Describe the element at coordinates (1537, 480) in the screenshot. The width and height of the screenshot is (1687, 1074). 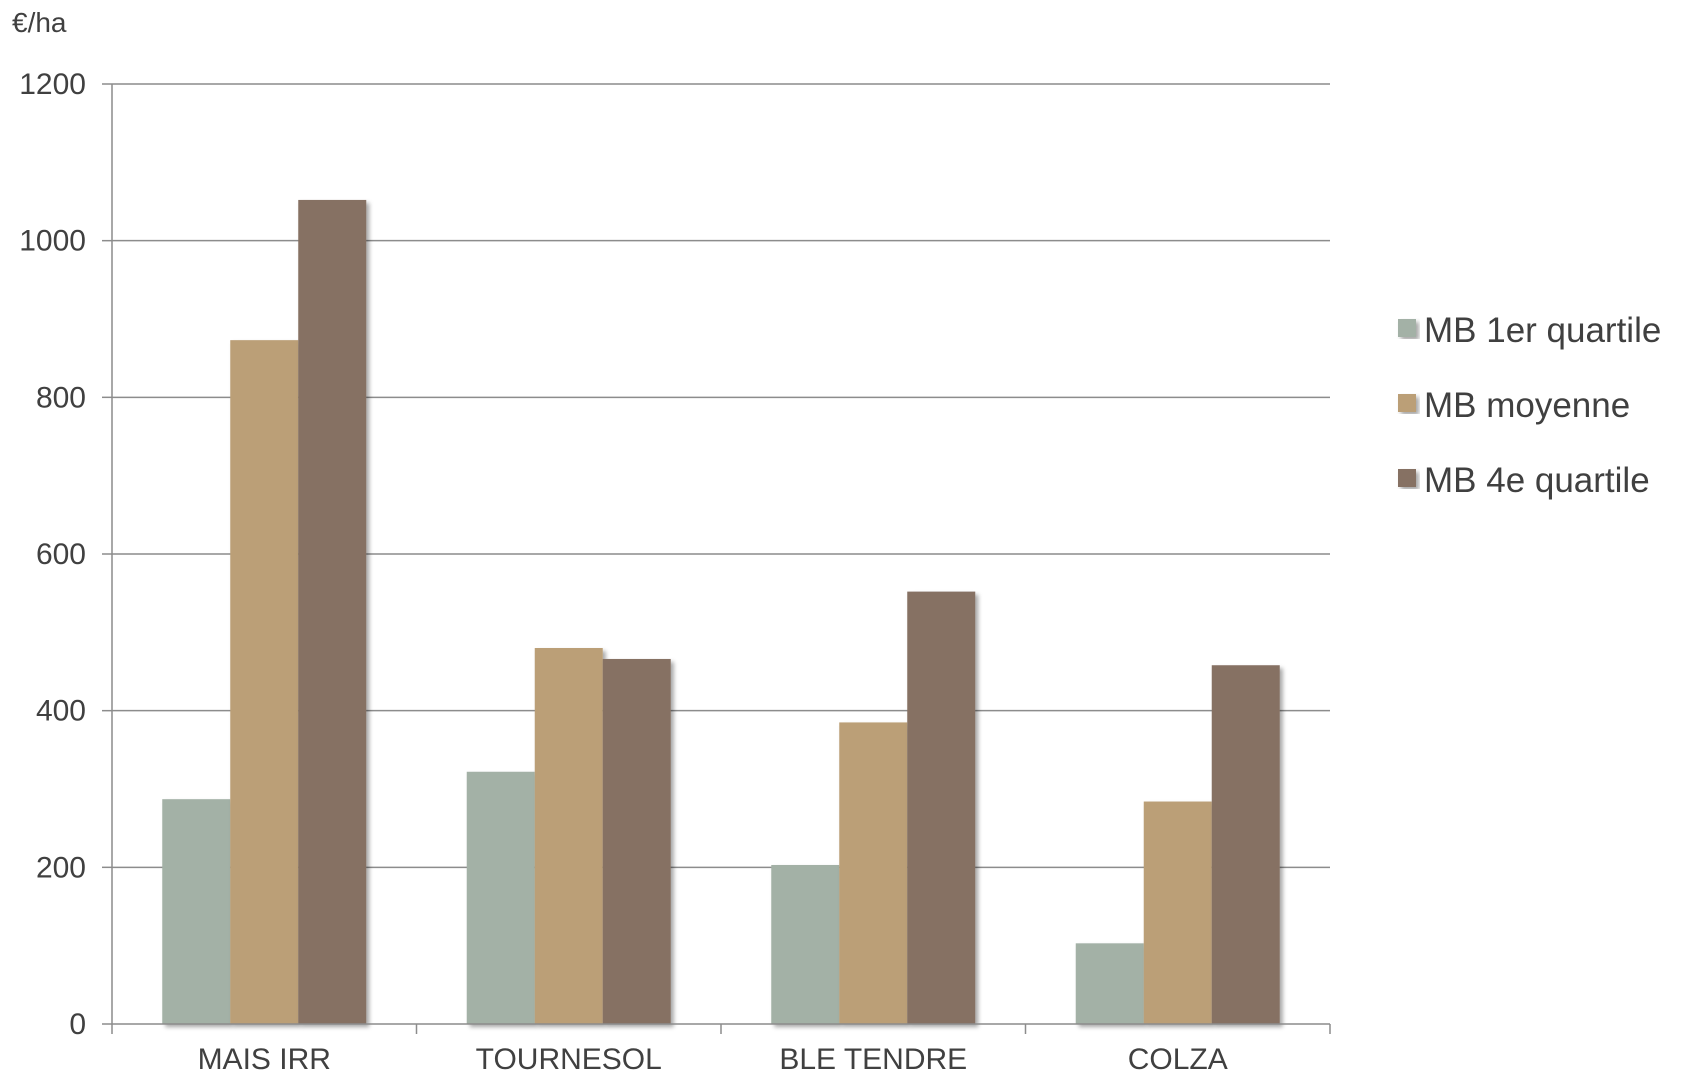
I see `legend-label: MB 4e quartile` at that location.